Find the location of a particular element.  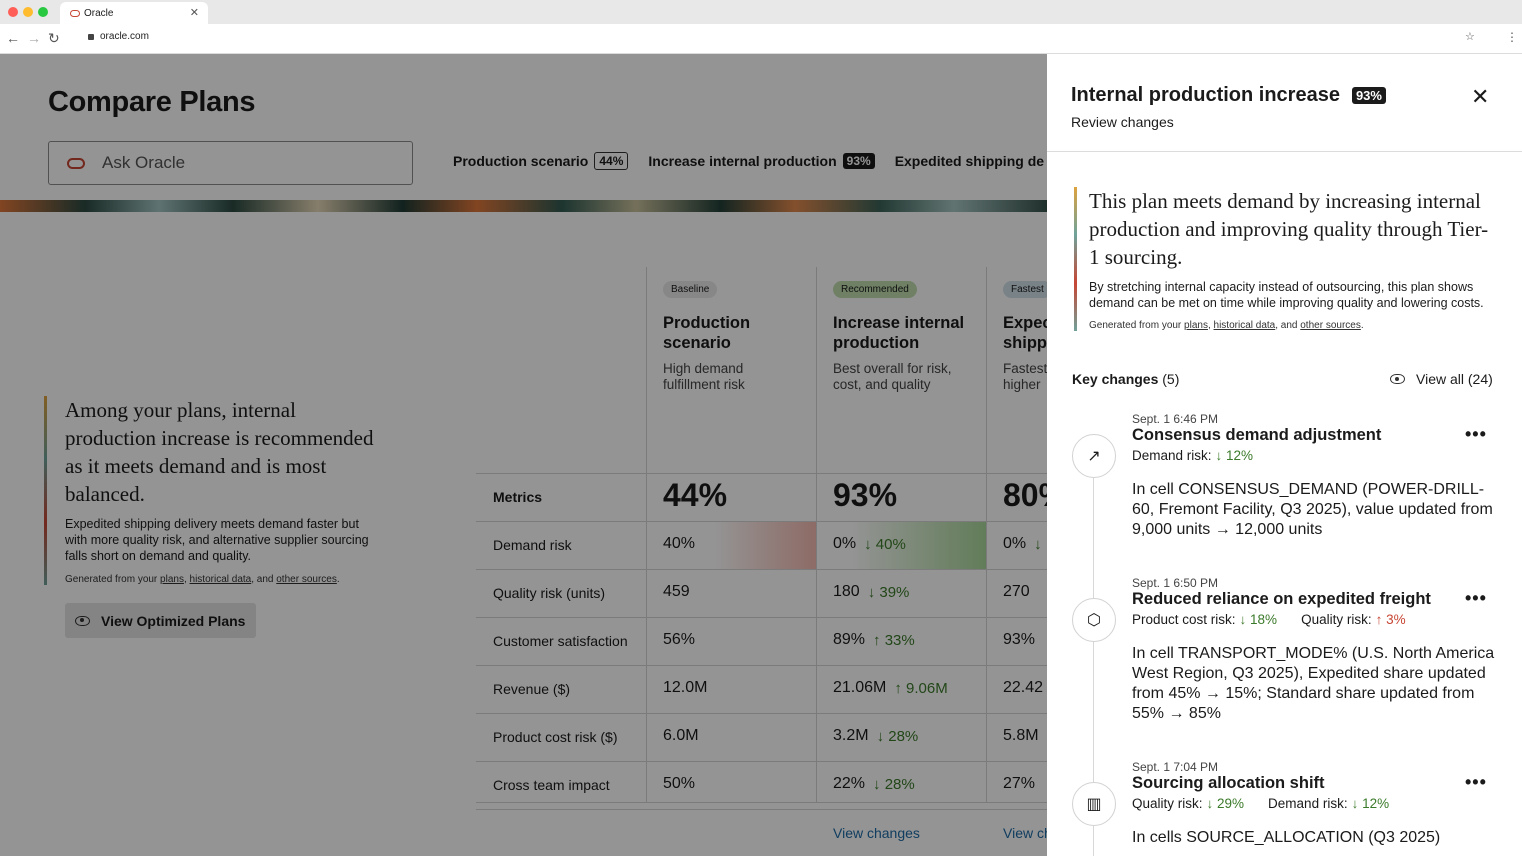

chip-production-scenario: Production scenario 44% is located at coordinates (541, 161).